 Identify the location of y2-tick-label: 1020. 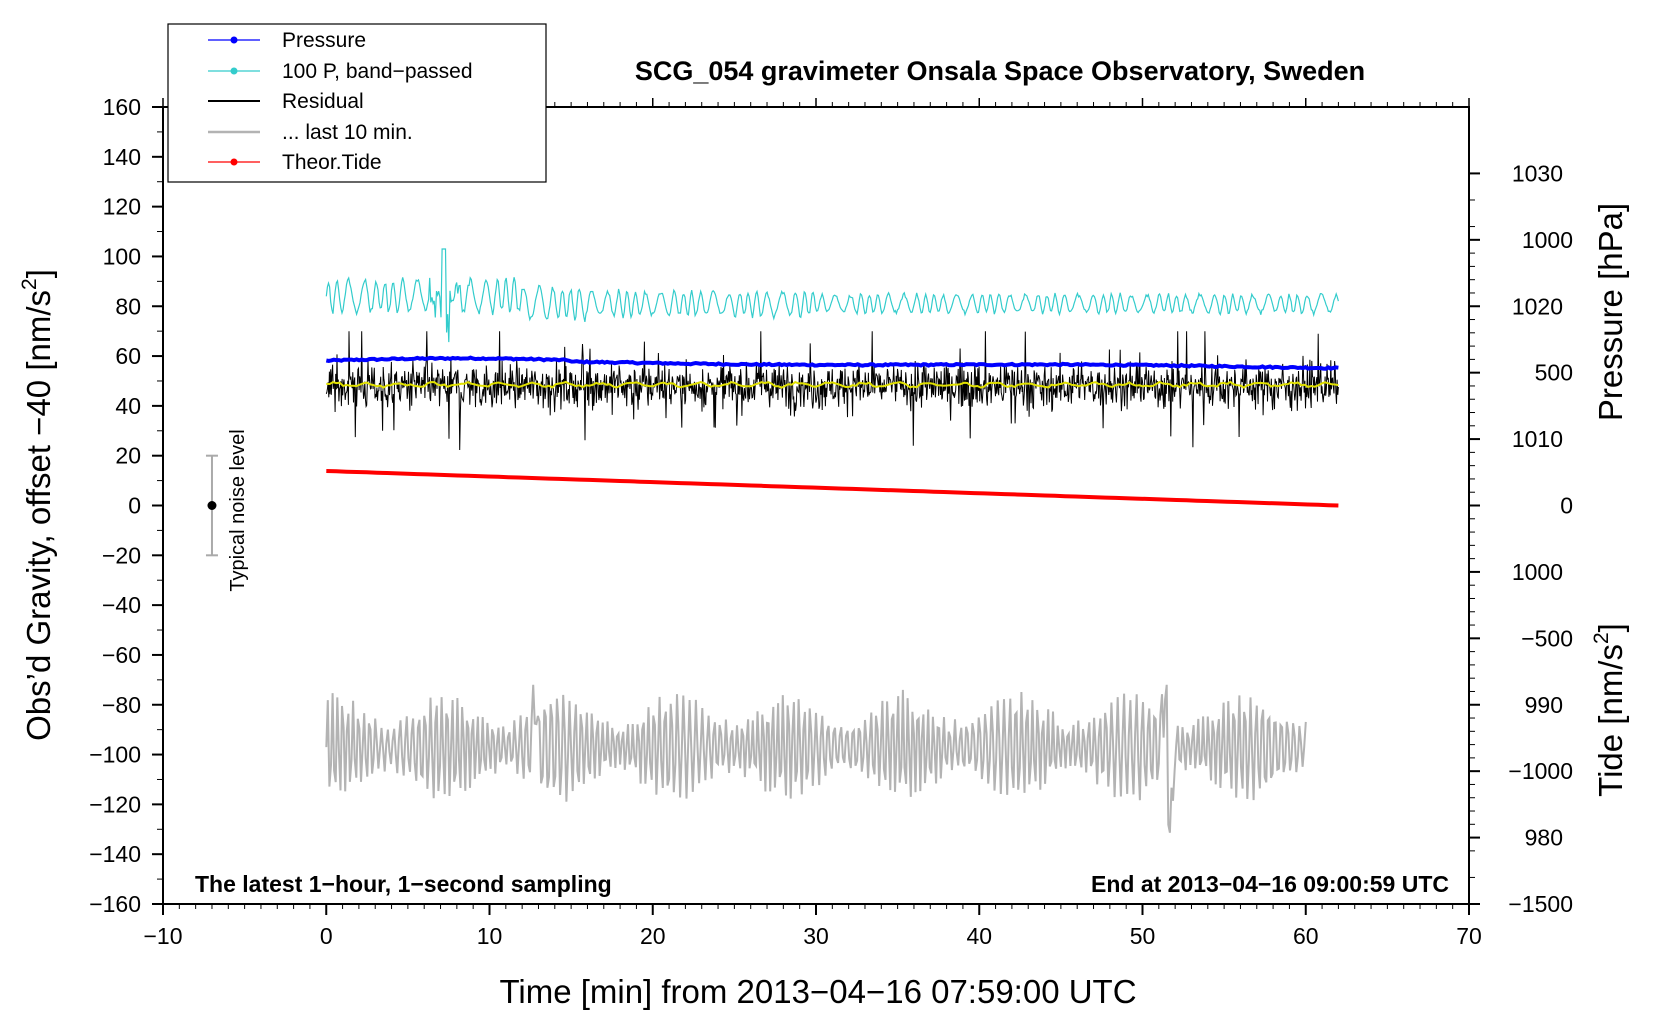
(1537, 306).